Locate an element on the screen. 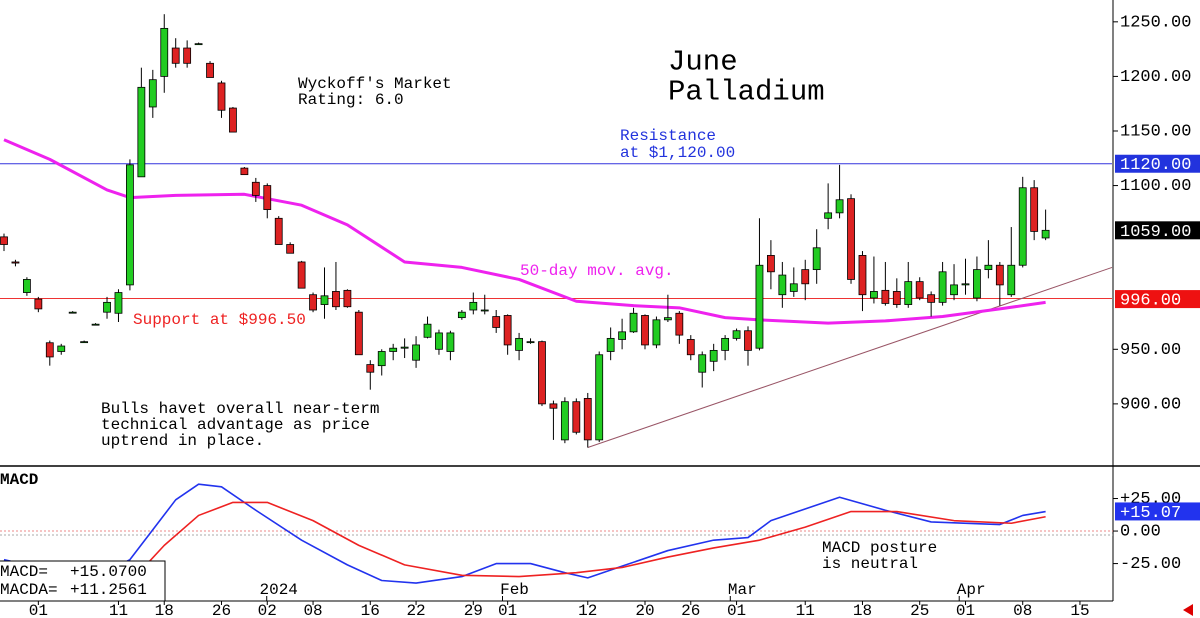  legend-name: MACDA= is located at coordinates (29, 590).